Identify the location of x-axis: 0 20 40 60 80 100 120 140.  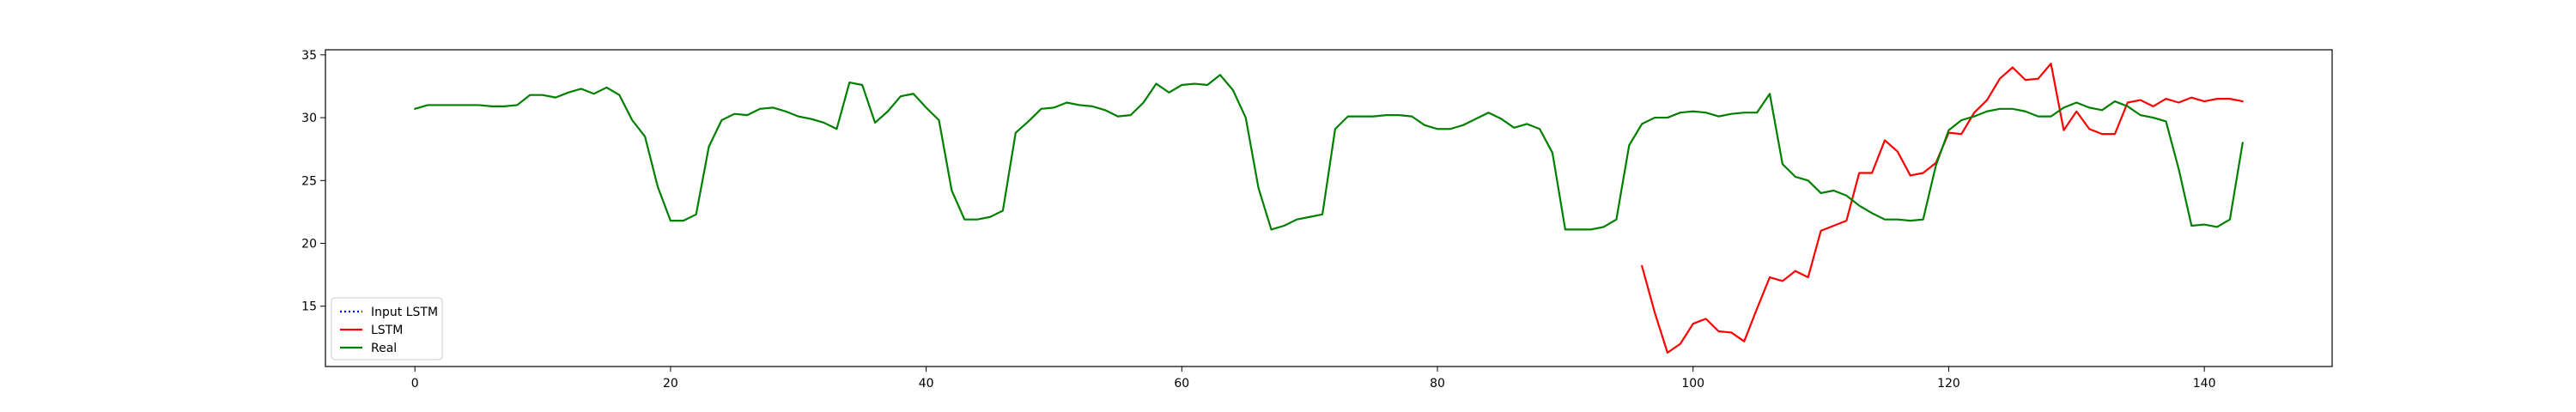
(1313, 379).